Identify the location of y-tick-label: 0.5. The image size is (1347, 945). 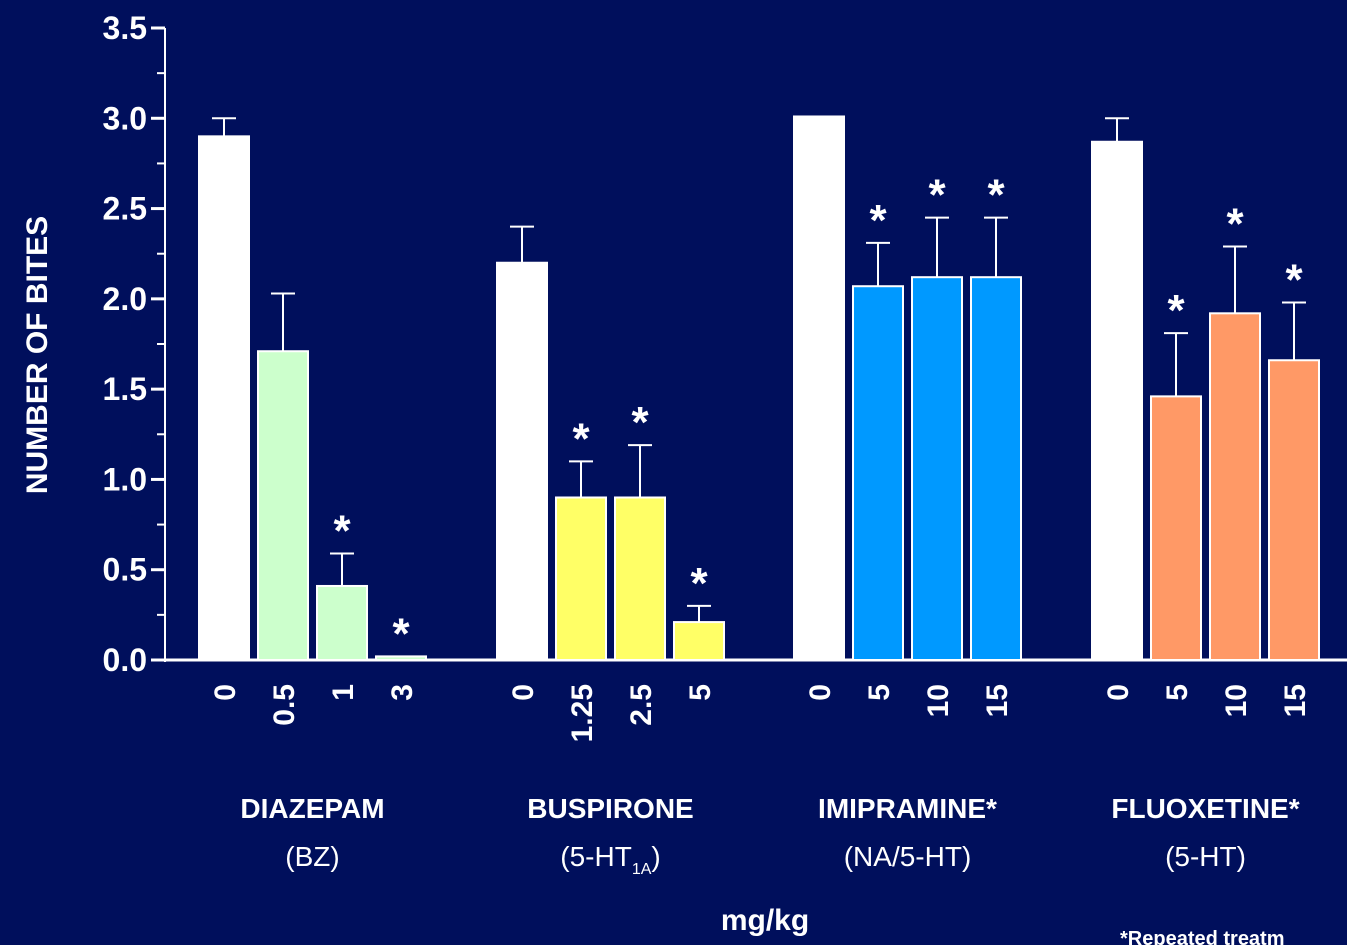
(125, 570).